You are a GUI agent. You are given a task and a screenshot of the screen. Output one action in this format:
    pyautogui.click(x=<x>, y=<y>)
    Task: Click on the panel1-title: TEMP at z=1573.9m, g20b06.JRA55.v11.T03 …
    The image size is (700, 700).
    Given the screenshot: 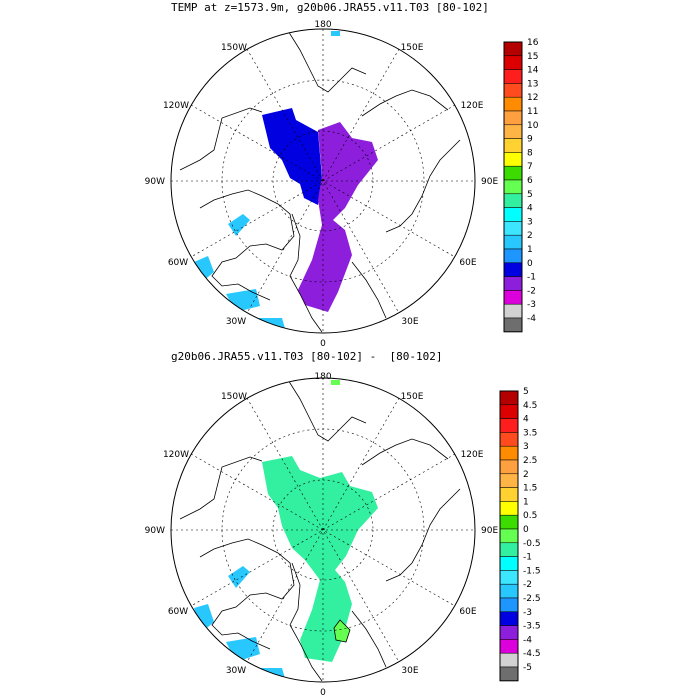 What is the action you would take?
    pyautogui.click(x=330, y=7)
    